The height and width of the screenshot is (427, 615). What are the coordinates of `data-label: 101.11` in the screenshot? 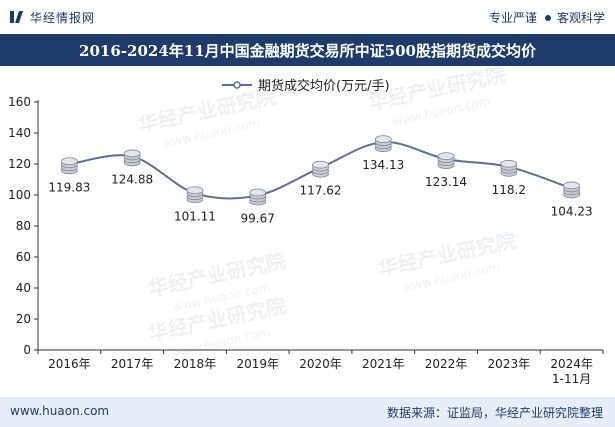 It's located at (195, 216).